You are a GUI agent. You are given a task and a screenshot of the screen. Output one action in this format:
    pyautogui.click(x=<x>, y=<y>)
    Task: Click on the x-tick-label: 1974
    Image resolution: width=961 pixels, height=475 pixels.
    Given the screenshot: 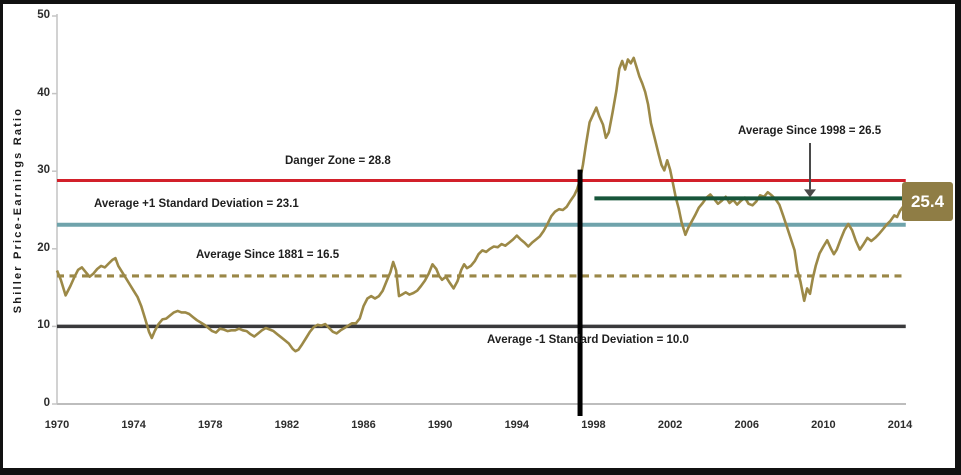 What is the action you would take?
    pyautogui.click(x=133, y=425)
    